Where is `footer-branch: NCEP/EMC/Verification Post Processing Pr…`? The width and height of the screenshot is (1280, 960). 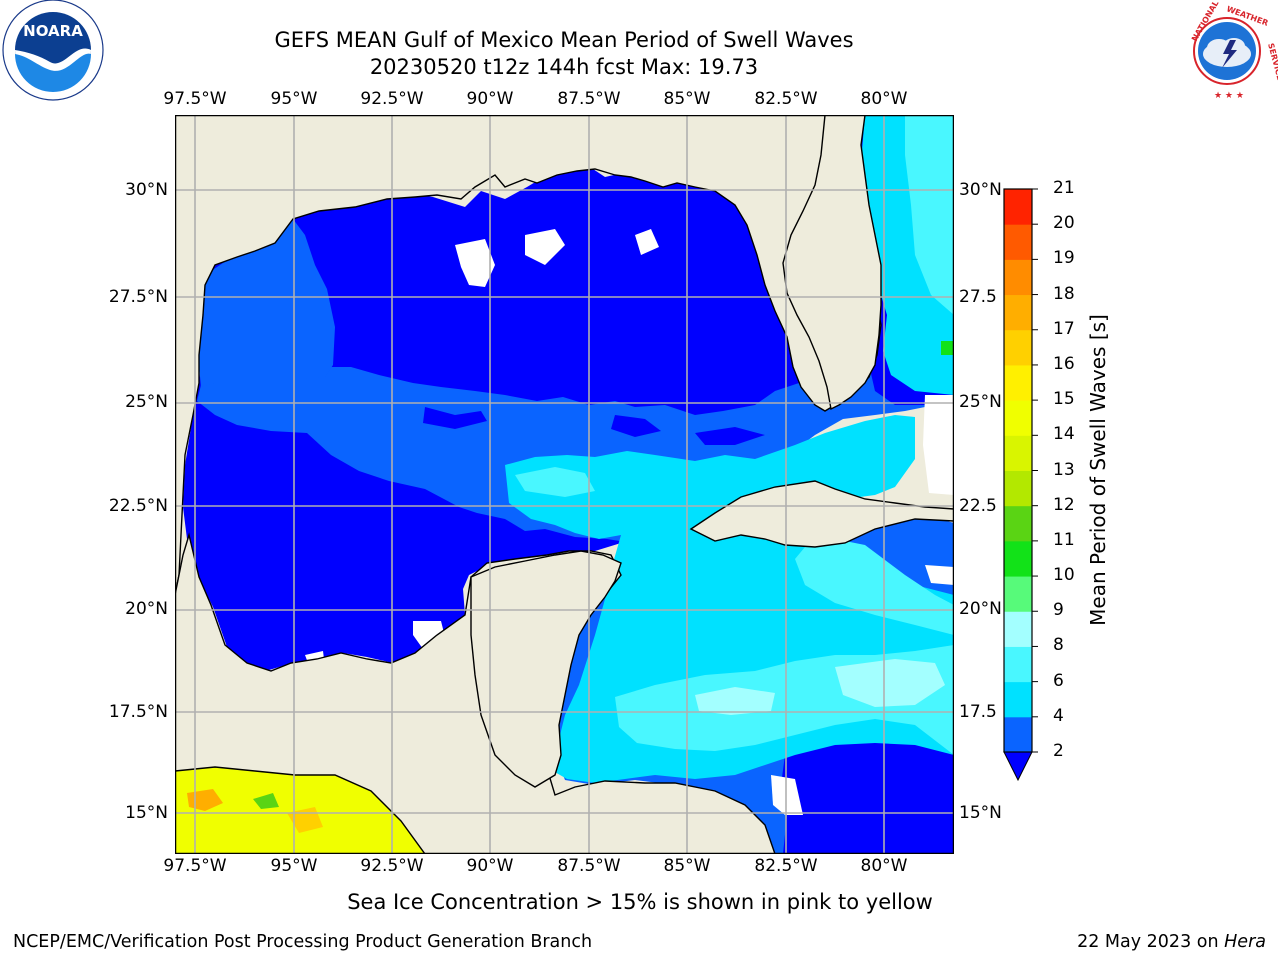
footer-branch: NCEP/EMC/Verification Post Processing Pr… is located at coordinates (303, 942).